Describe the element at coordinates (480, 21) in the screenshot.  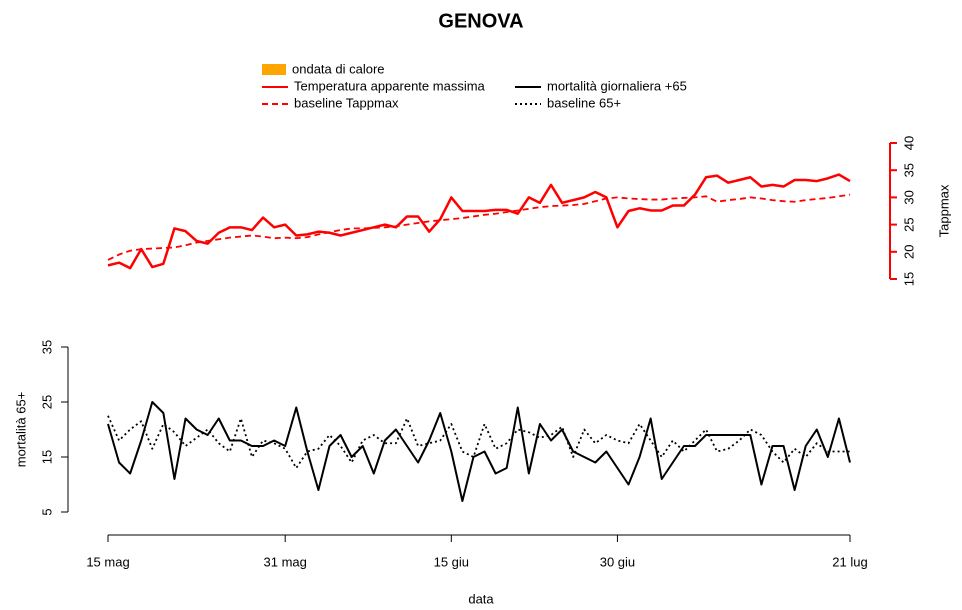
I see `chart-title: GENOVA` at that location.